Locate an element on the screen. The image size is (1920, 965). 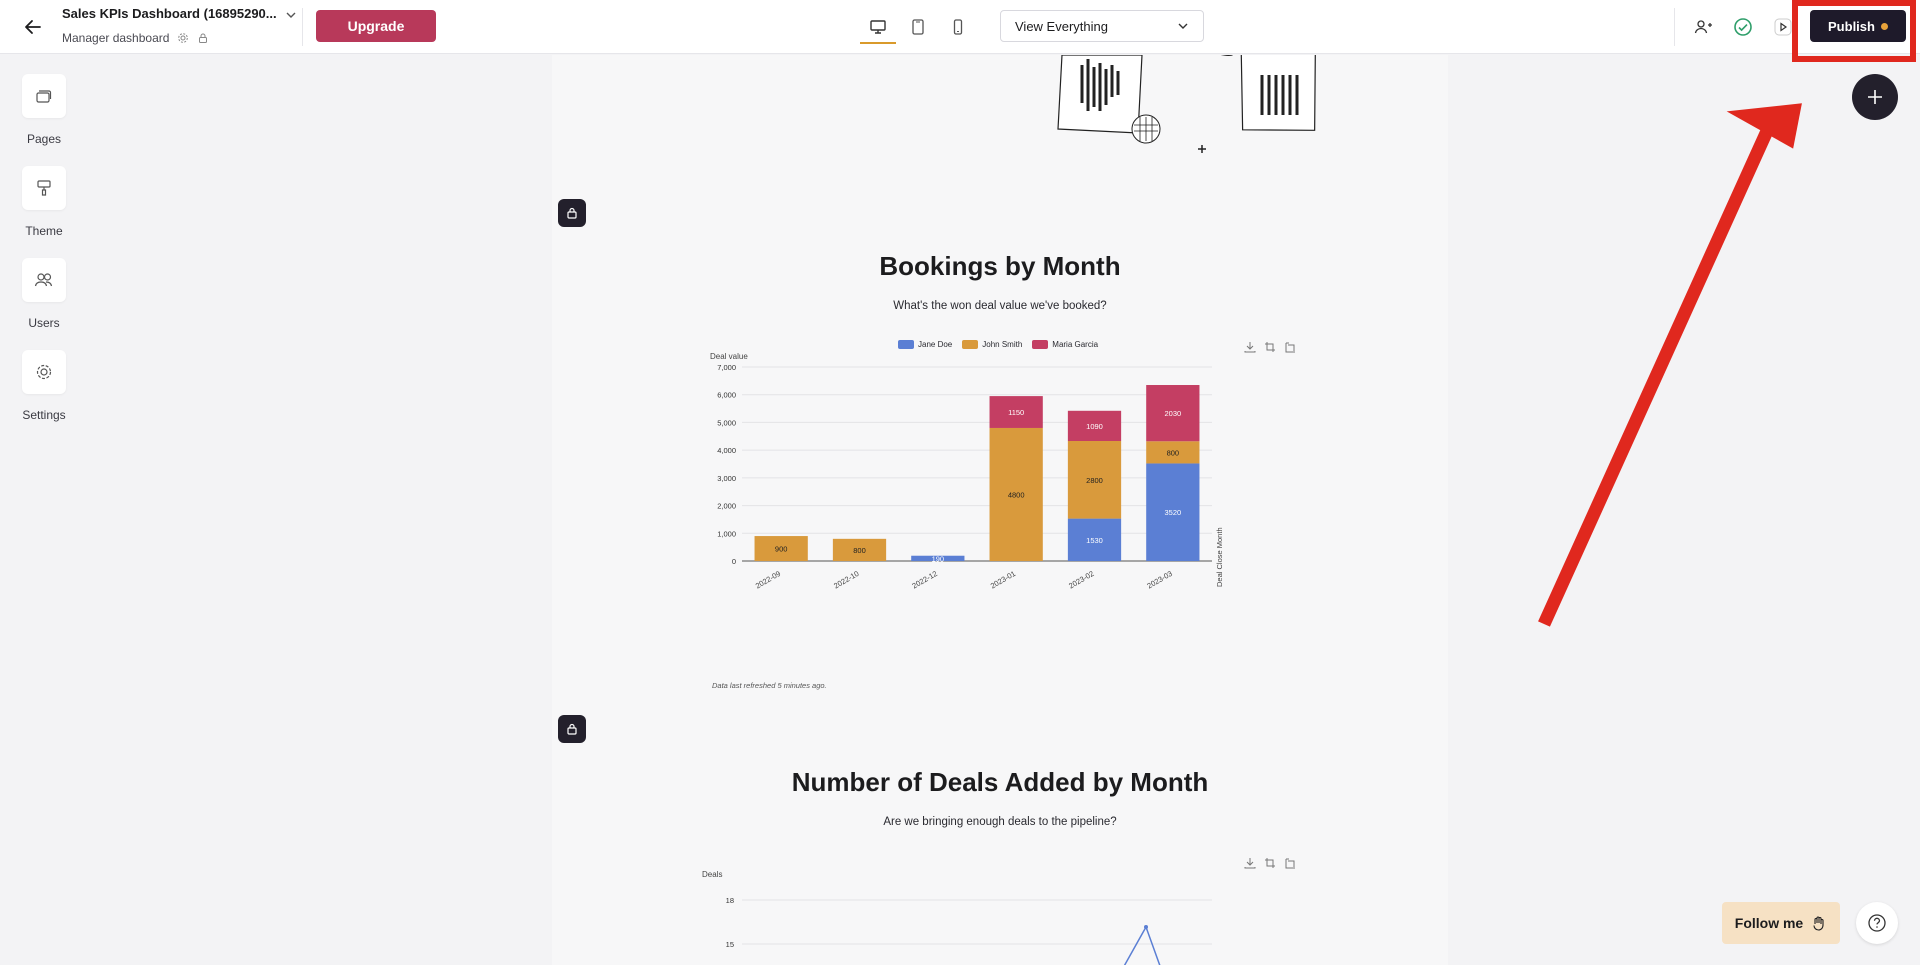
x-tick-label: 2022-10 is located at coordinates (846, 580).